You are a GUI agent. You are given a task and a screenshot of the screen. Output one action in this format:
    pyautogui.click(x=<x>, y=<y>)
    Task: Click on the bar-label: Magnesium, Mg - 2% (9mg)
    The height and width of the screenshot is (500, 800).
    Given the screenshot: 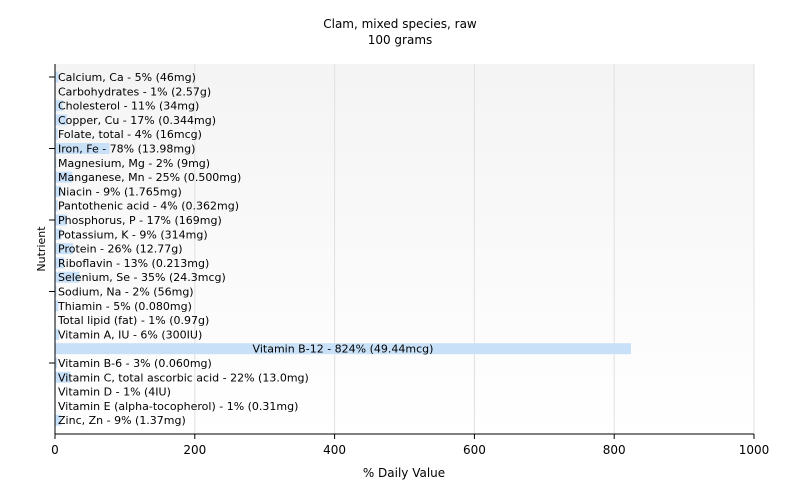 What is the action you would take?
    pyautogui.click(x=134, y=163)
    